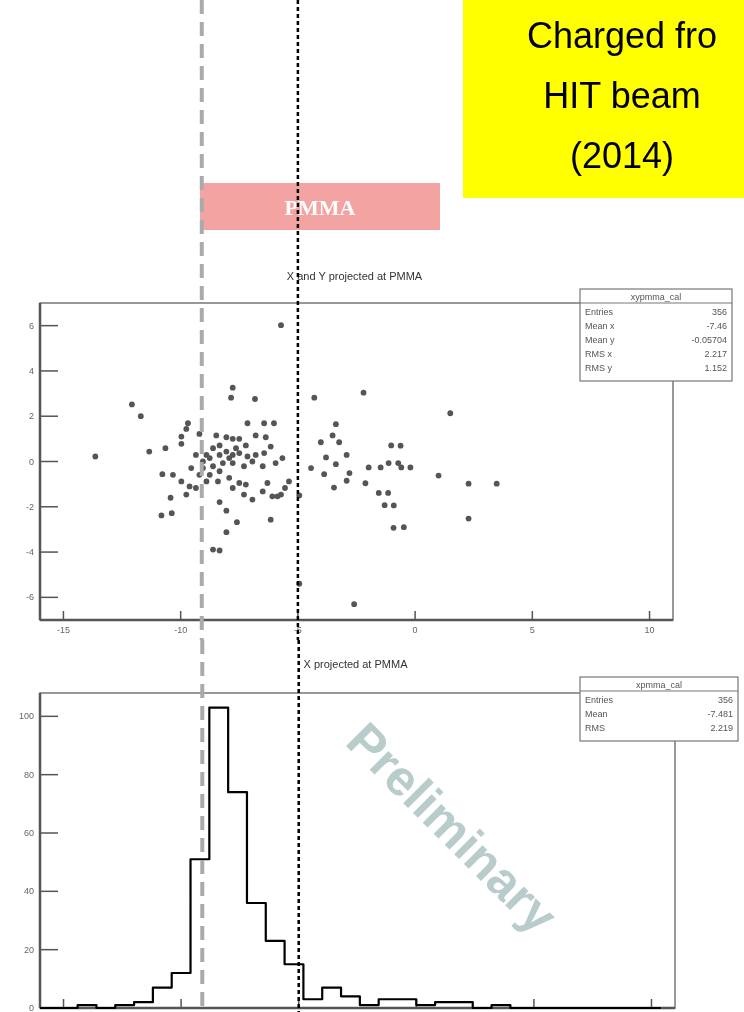 The height and width of the screenshot is (1012, 744). Describe the element at coordinates (26, 716) in the screenshot. I see `y-tick-label: 100` at that location.